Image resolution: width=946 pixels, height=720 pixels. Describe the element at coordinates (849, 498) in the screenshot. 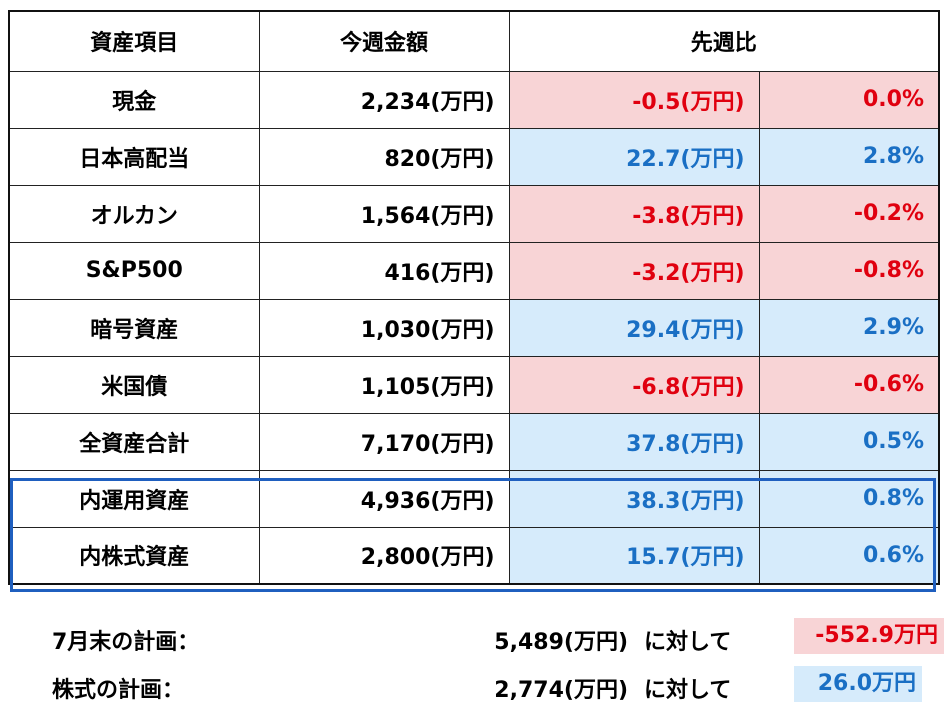

I see `row-pct: 0.8%` at that location.